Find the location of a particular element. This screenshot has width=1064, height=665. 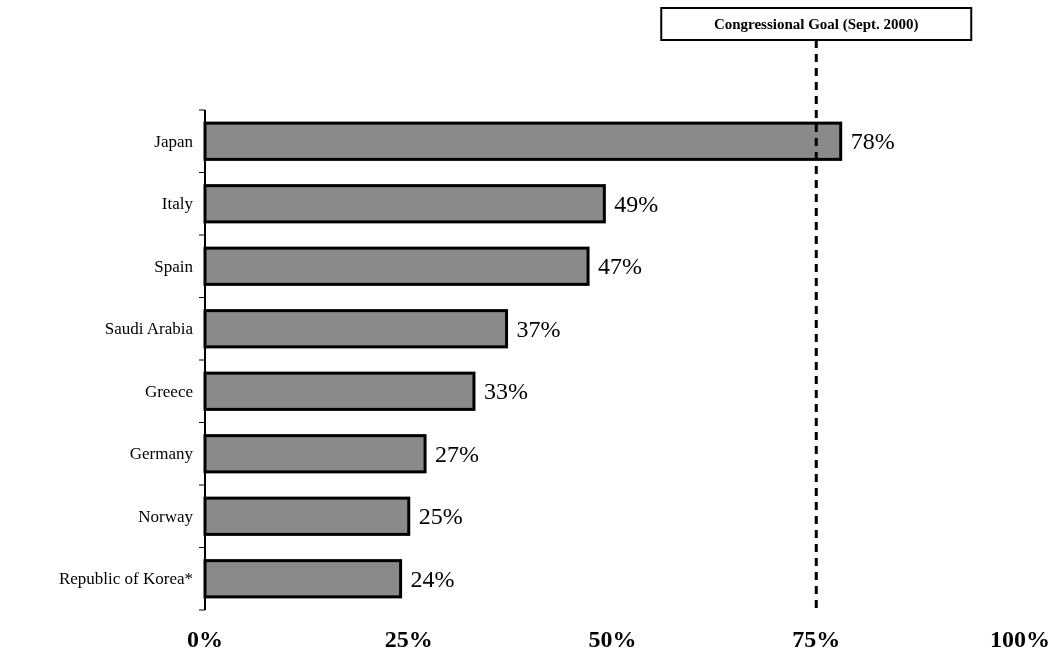

y-tick-label: Japan is located at coordinates (174, 141).